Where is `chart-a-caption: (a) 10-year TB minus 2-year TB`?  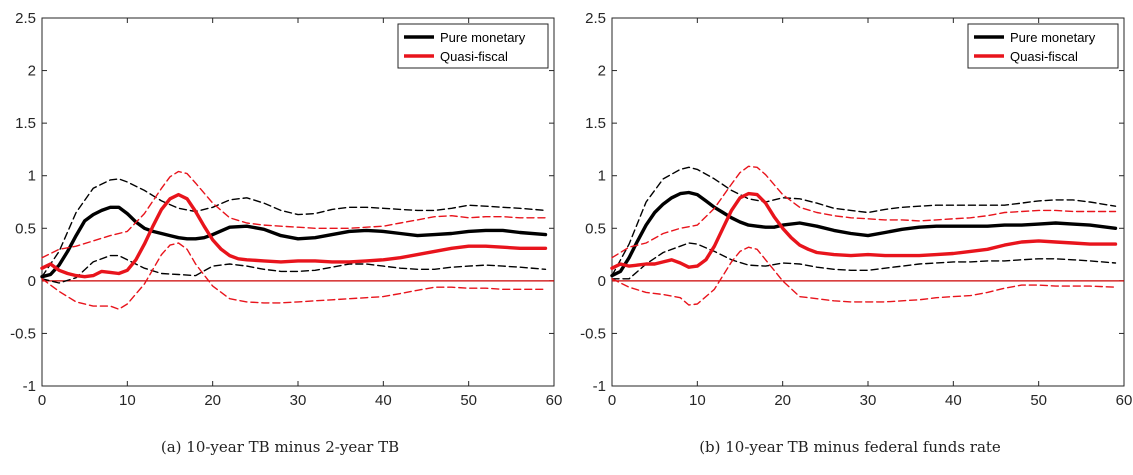 chart-a-caption: (a) 10-year TB minus 2-year TB is located at coordinates (280, 447).